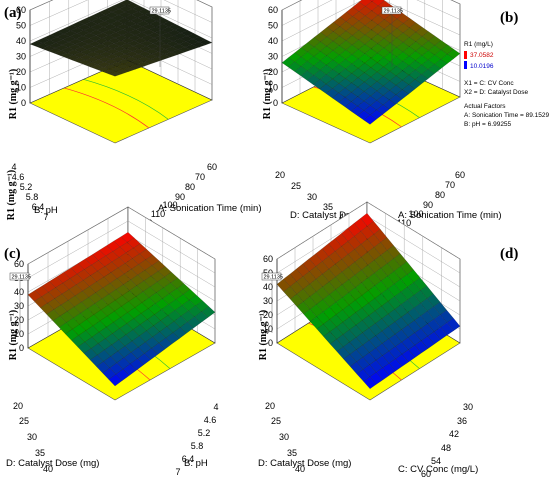  What do you see at coordinates (48, 469) in the screenshot?
I see `x-tick-label: 40` at bounding box center [48, 469].